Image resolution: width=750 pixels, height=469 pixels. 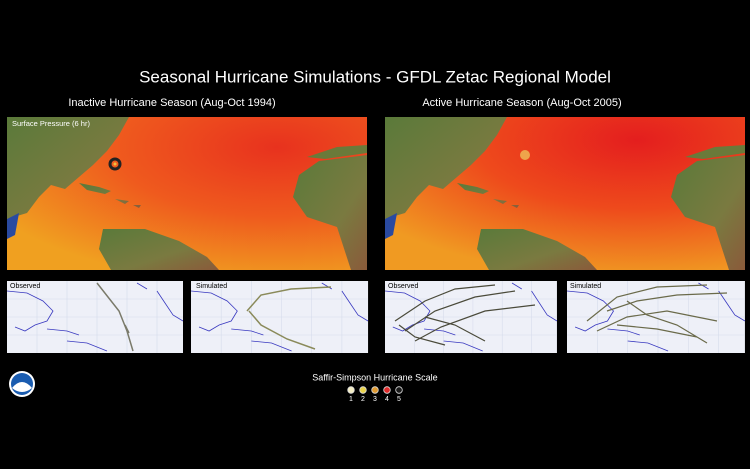 I want to click on scale-label: 2, so click(x=363, y=399).